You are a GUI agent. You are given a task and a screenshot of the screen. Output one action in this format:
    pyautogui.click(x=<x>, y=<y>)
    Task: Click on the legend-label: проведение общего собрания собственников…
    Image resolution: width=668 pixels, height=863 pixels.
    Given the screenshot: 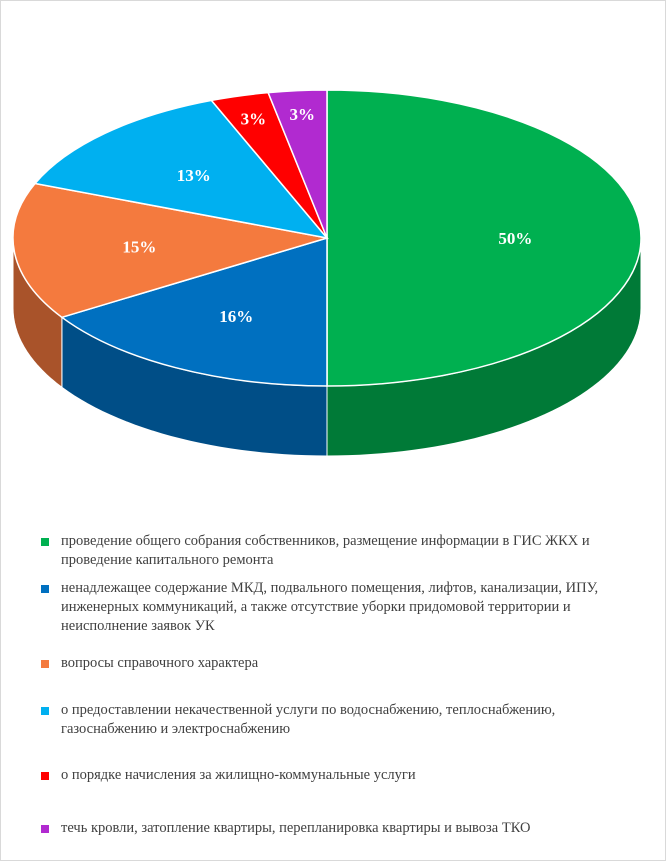 What is the action you would take?
    pyautogui.click(x=325, y=550)
    